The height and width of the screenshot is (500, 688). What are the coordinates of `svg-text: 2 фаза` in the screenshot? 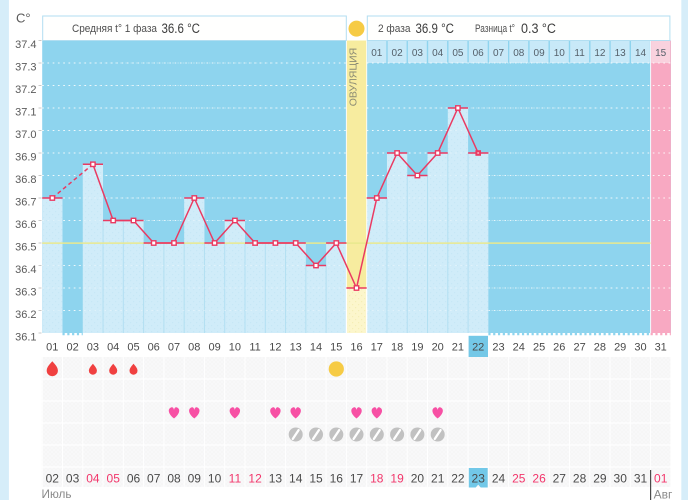 It's located at (394, 29).